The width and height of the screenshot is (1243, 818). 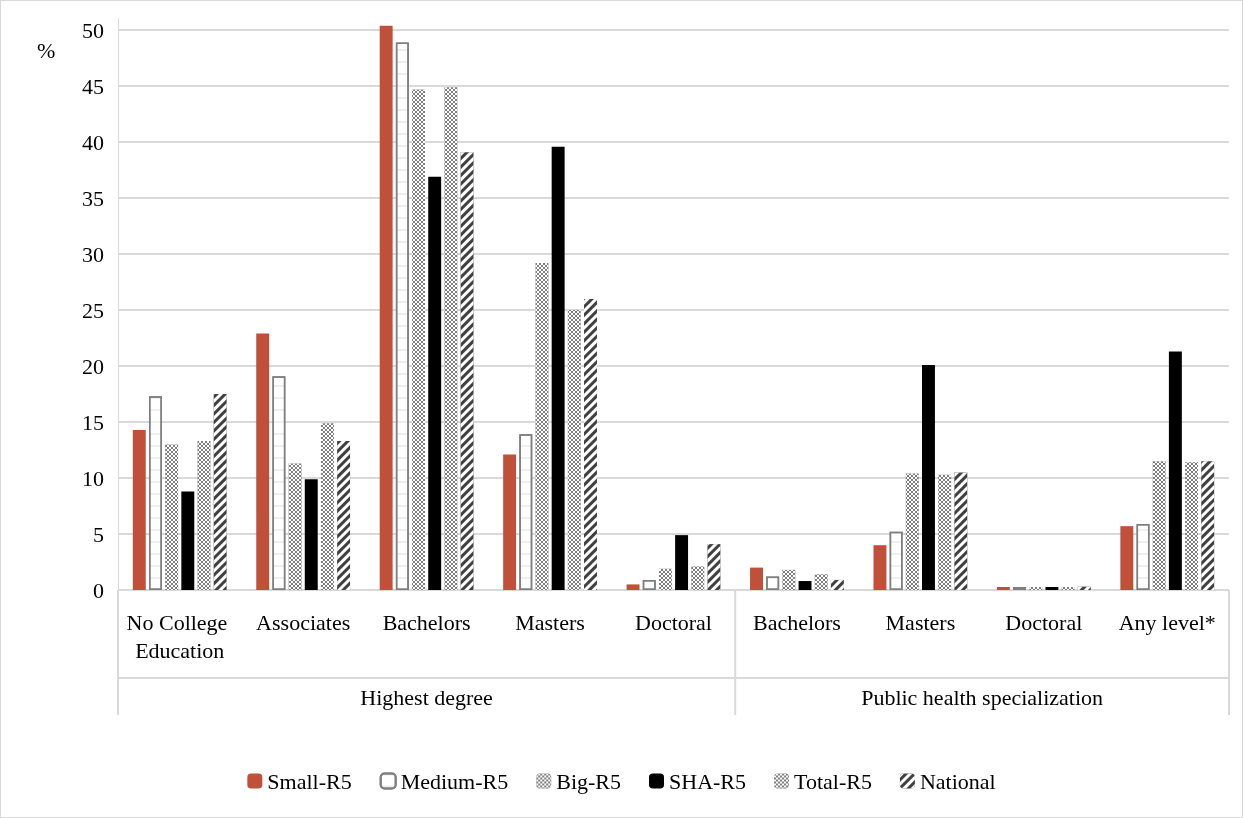 I want to click on x-tick-label: No College Education, so click(x=179, y=636).